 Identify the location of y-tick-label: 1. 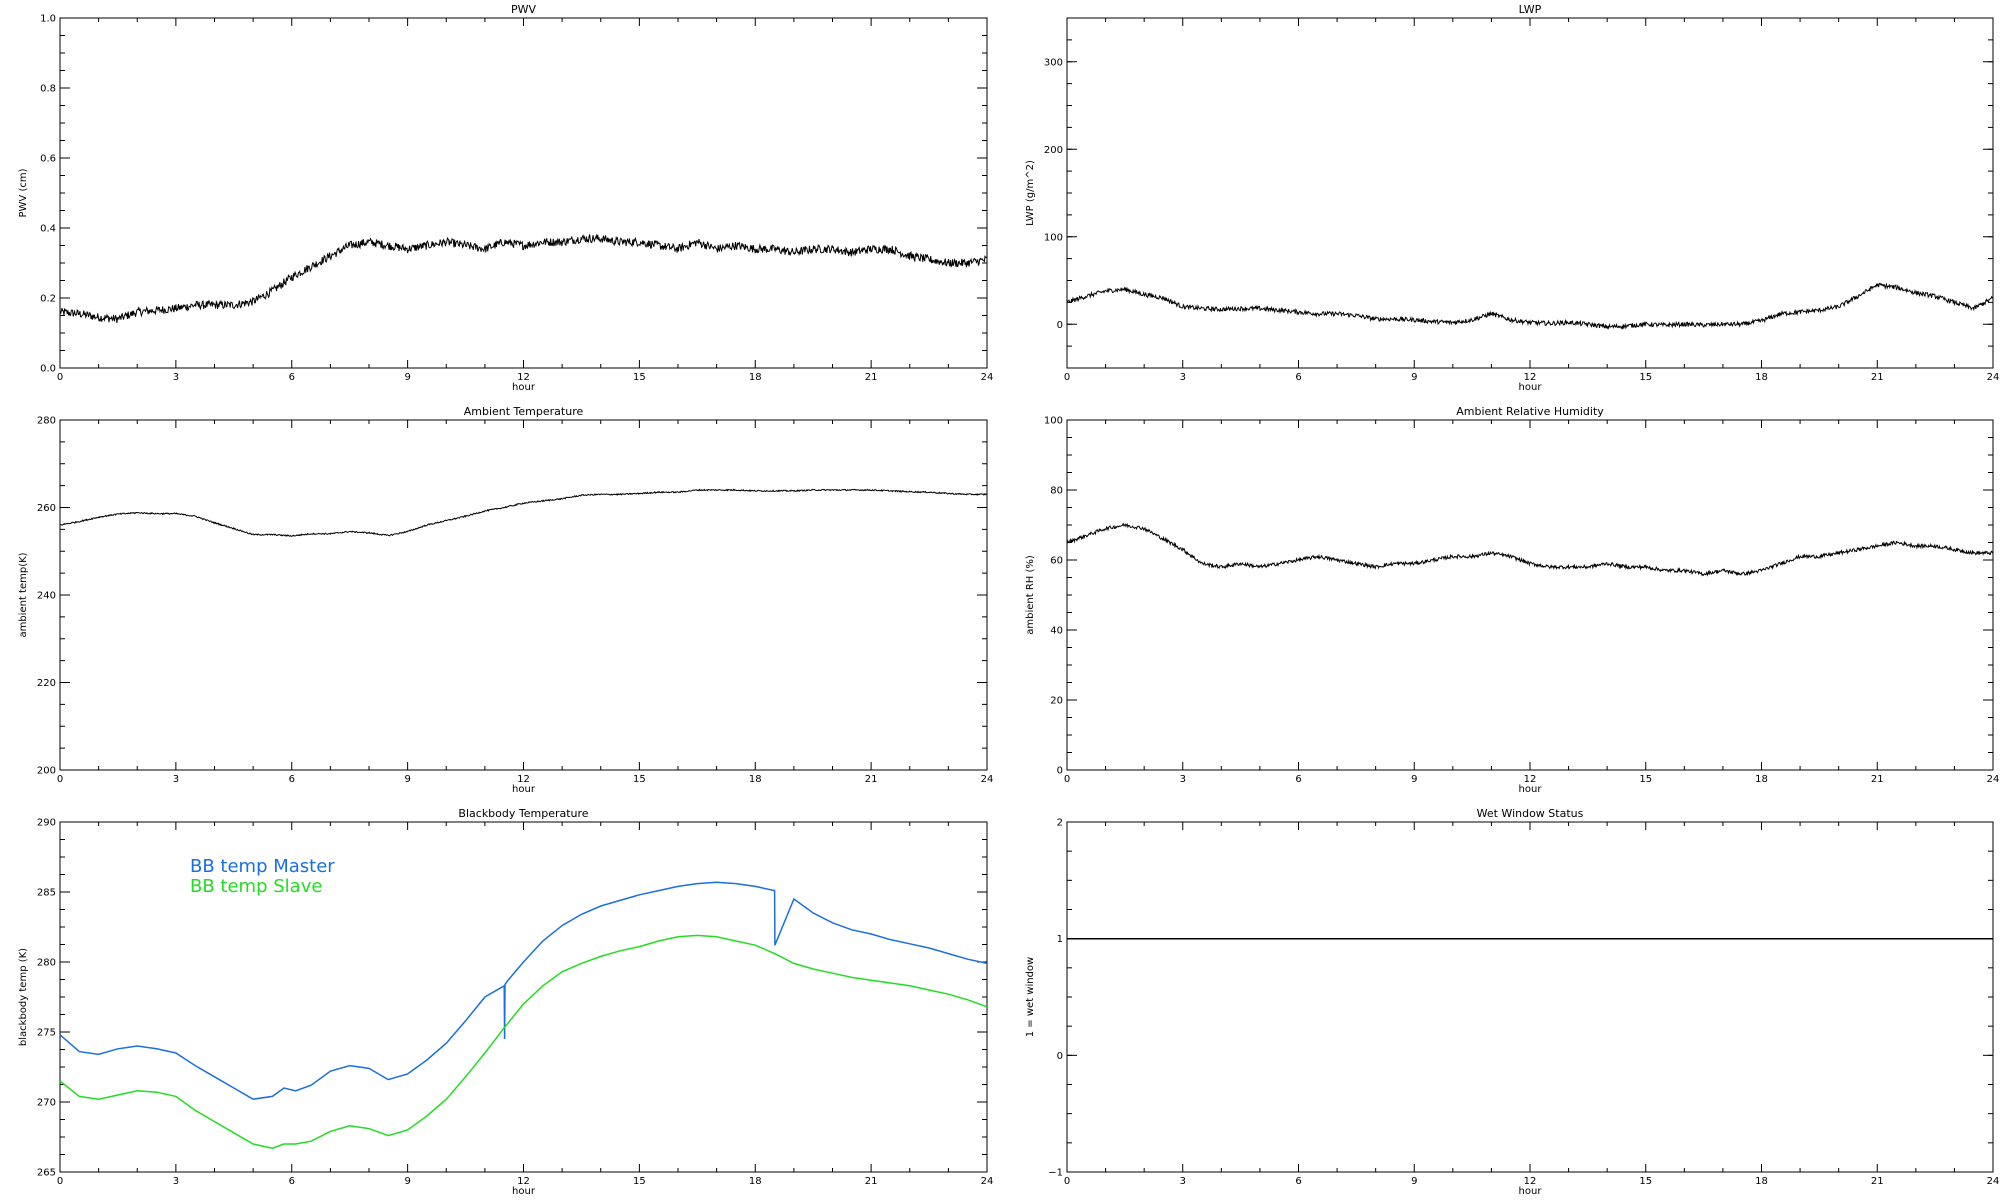
(1060, 939).